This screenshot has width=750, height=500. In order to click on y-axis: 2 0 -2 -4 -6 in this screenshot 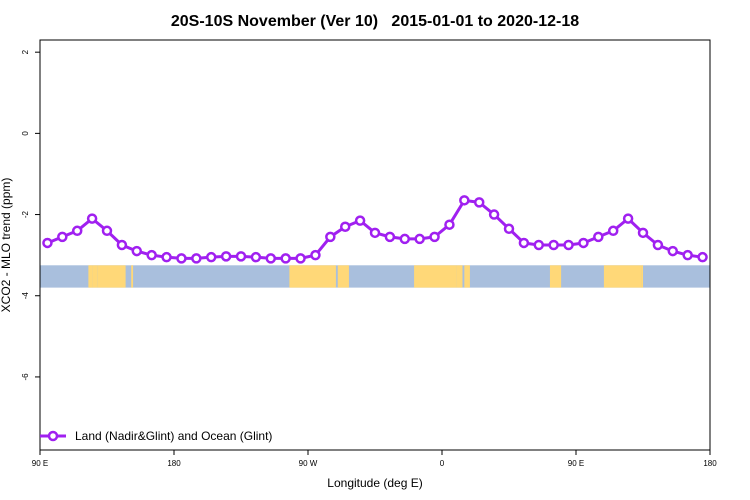, I will do `click(30, 214)`.